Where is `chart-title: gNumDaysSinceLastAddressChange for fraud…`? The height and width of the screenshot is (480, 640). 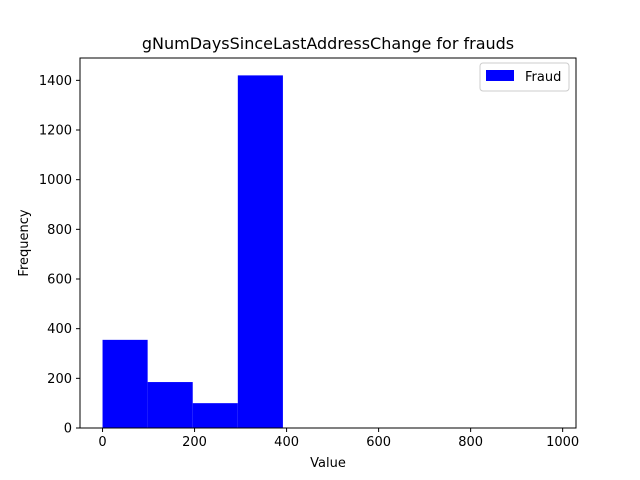
chart-title: gNumDaysSinceLastAddressChange for fraud… is located at coordinates (328, 43).